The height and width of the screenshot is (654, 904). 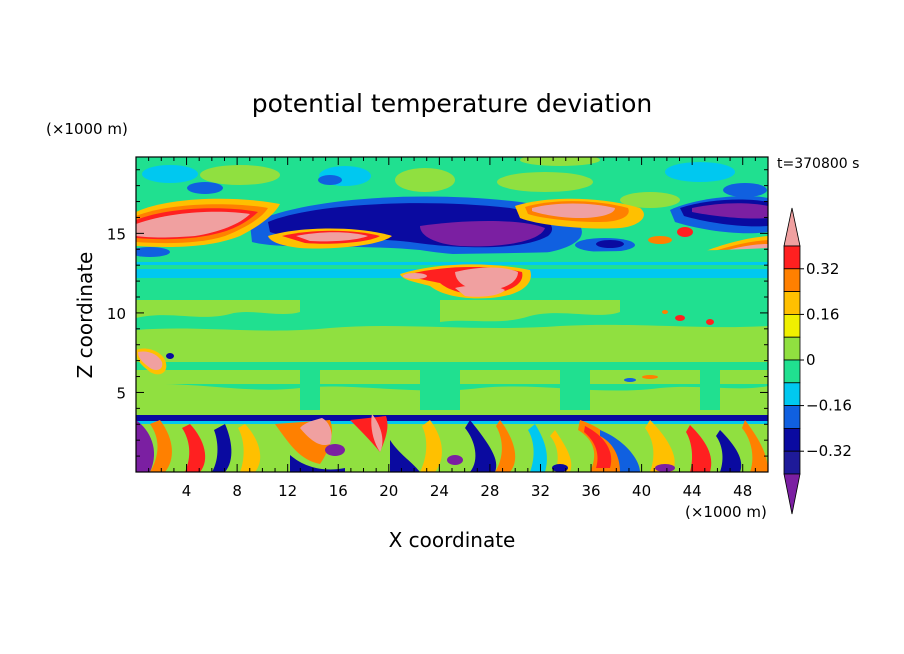 I want to click on time-label: t=370800 s, so click(x=818, y=164).